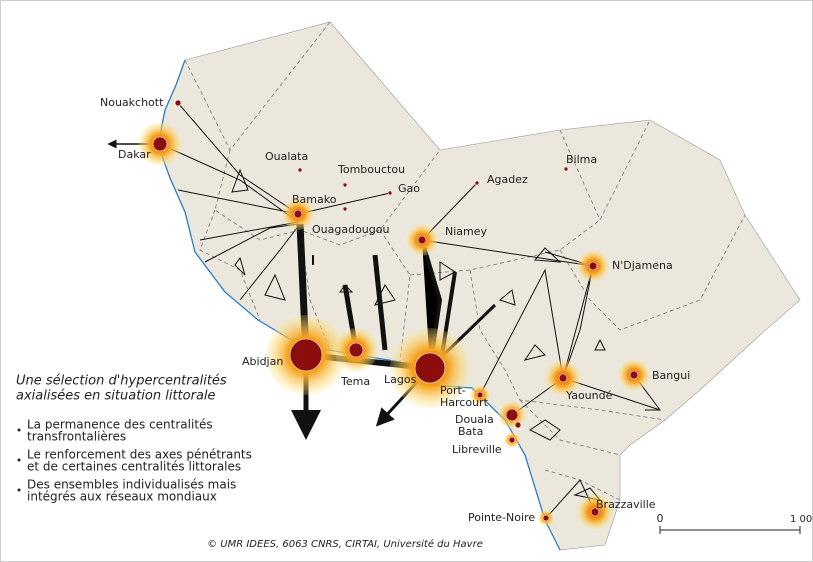 The height and width of the screenshot is (562, 813). I want to click on legend-item: intégrés aux réseaux mondiaux, so click(122, 497).